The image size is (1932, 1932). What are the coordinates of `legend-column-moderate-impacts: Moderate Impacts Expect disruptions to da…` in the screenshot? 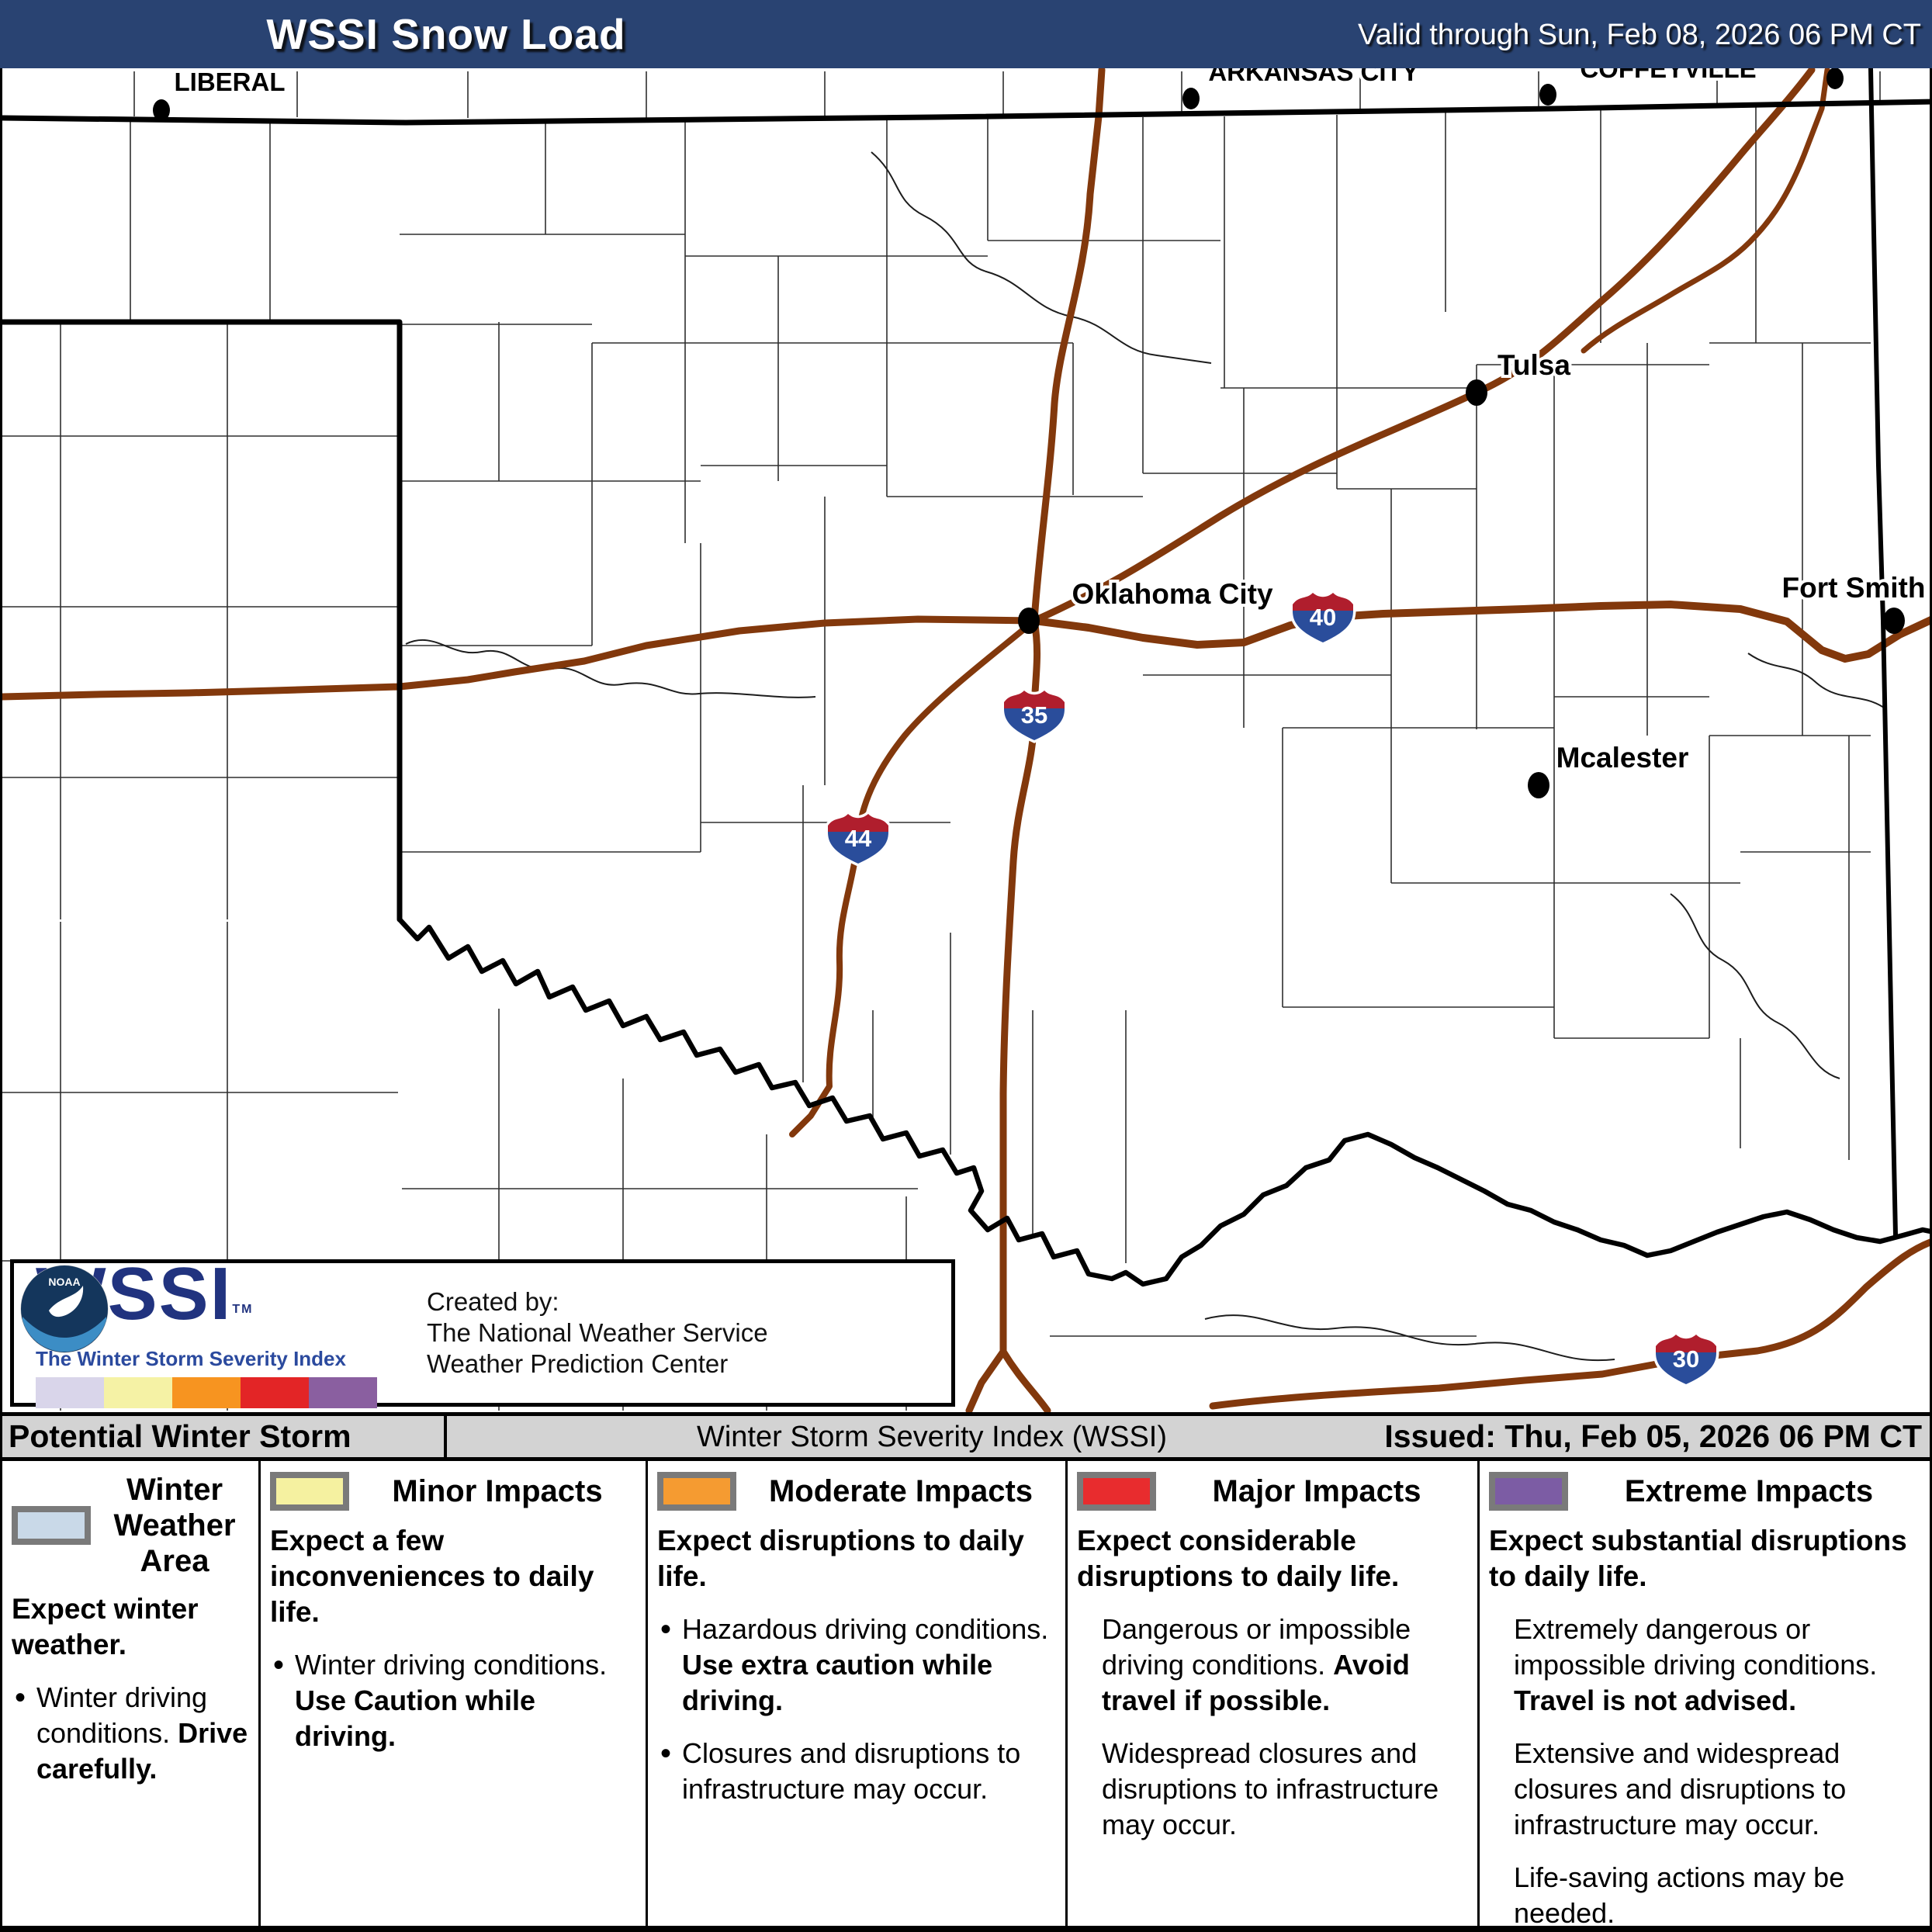 It's located at (855, 1693).